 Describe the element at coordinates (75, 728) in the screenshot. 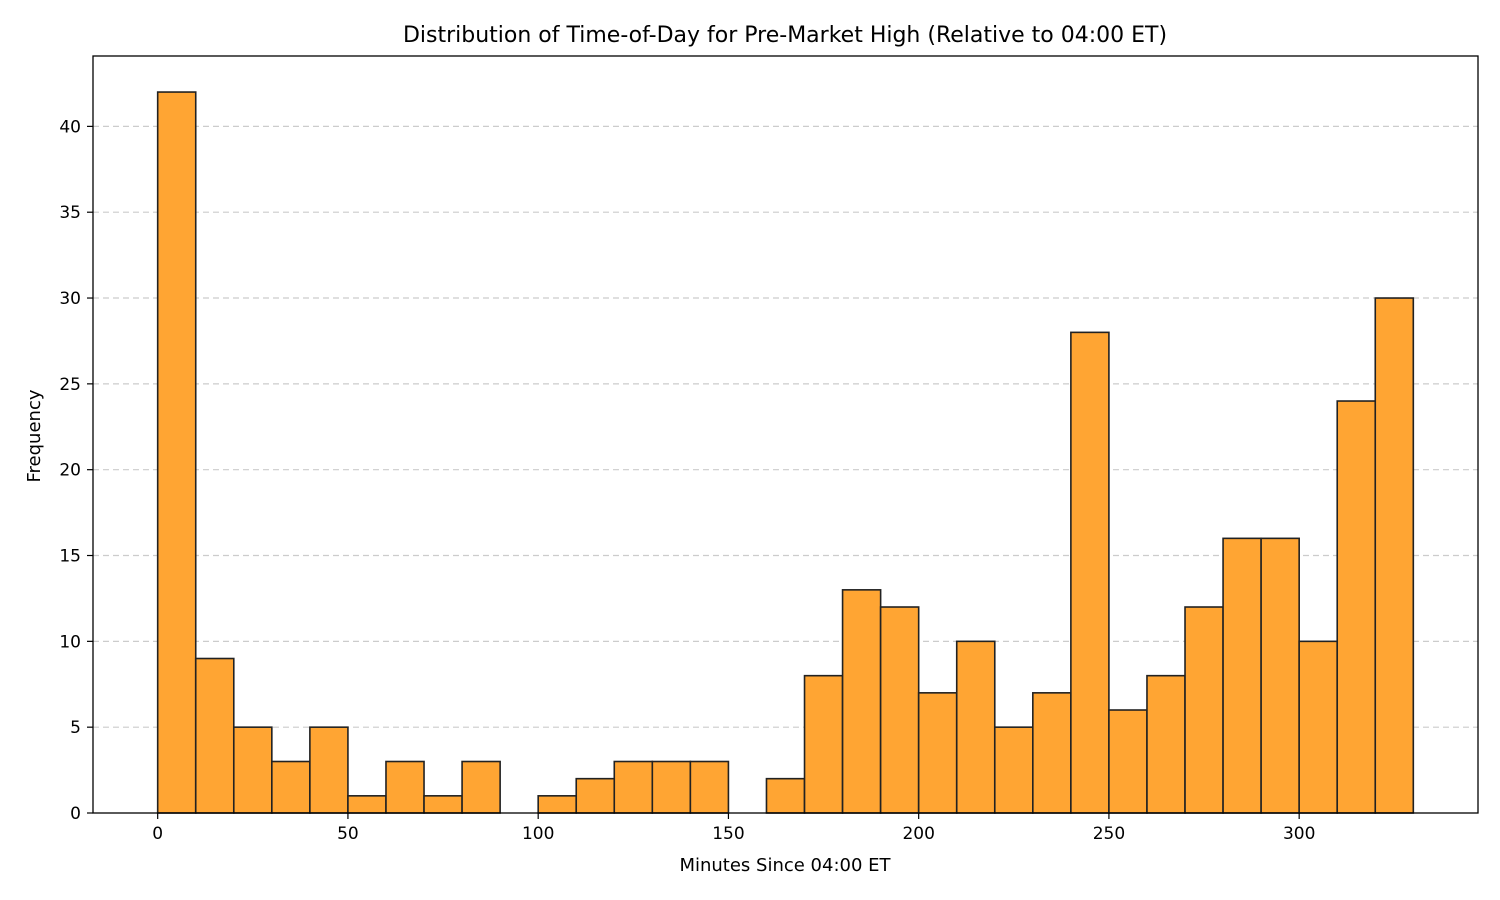

I see `y-tick-label-5: 5` at that location.